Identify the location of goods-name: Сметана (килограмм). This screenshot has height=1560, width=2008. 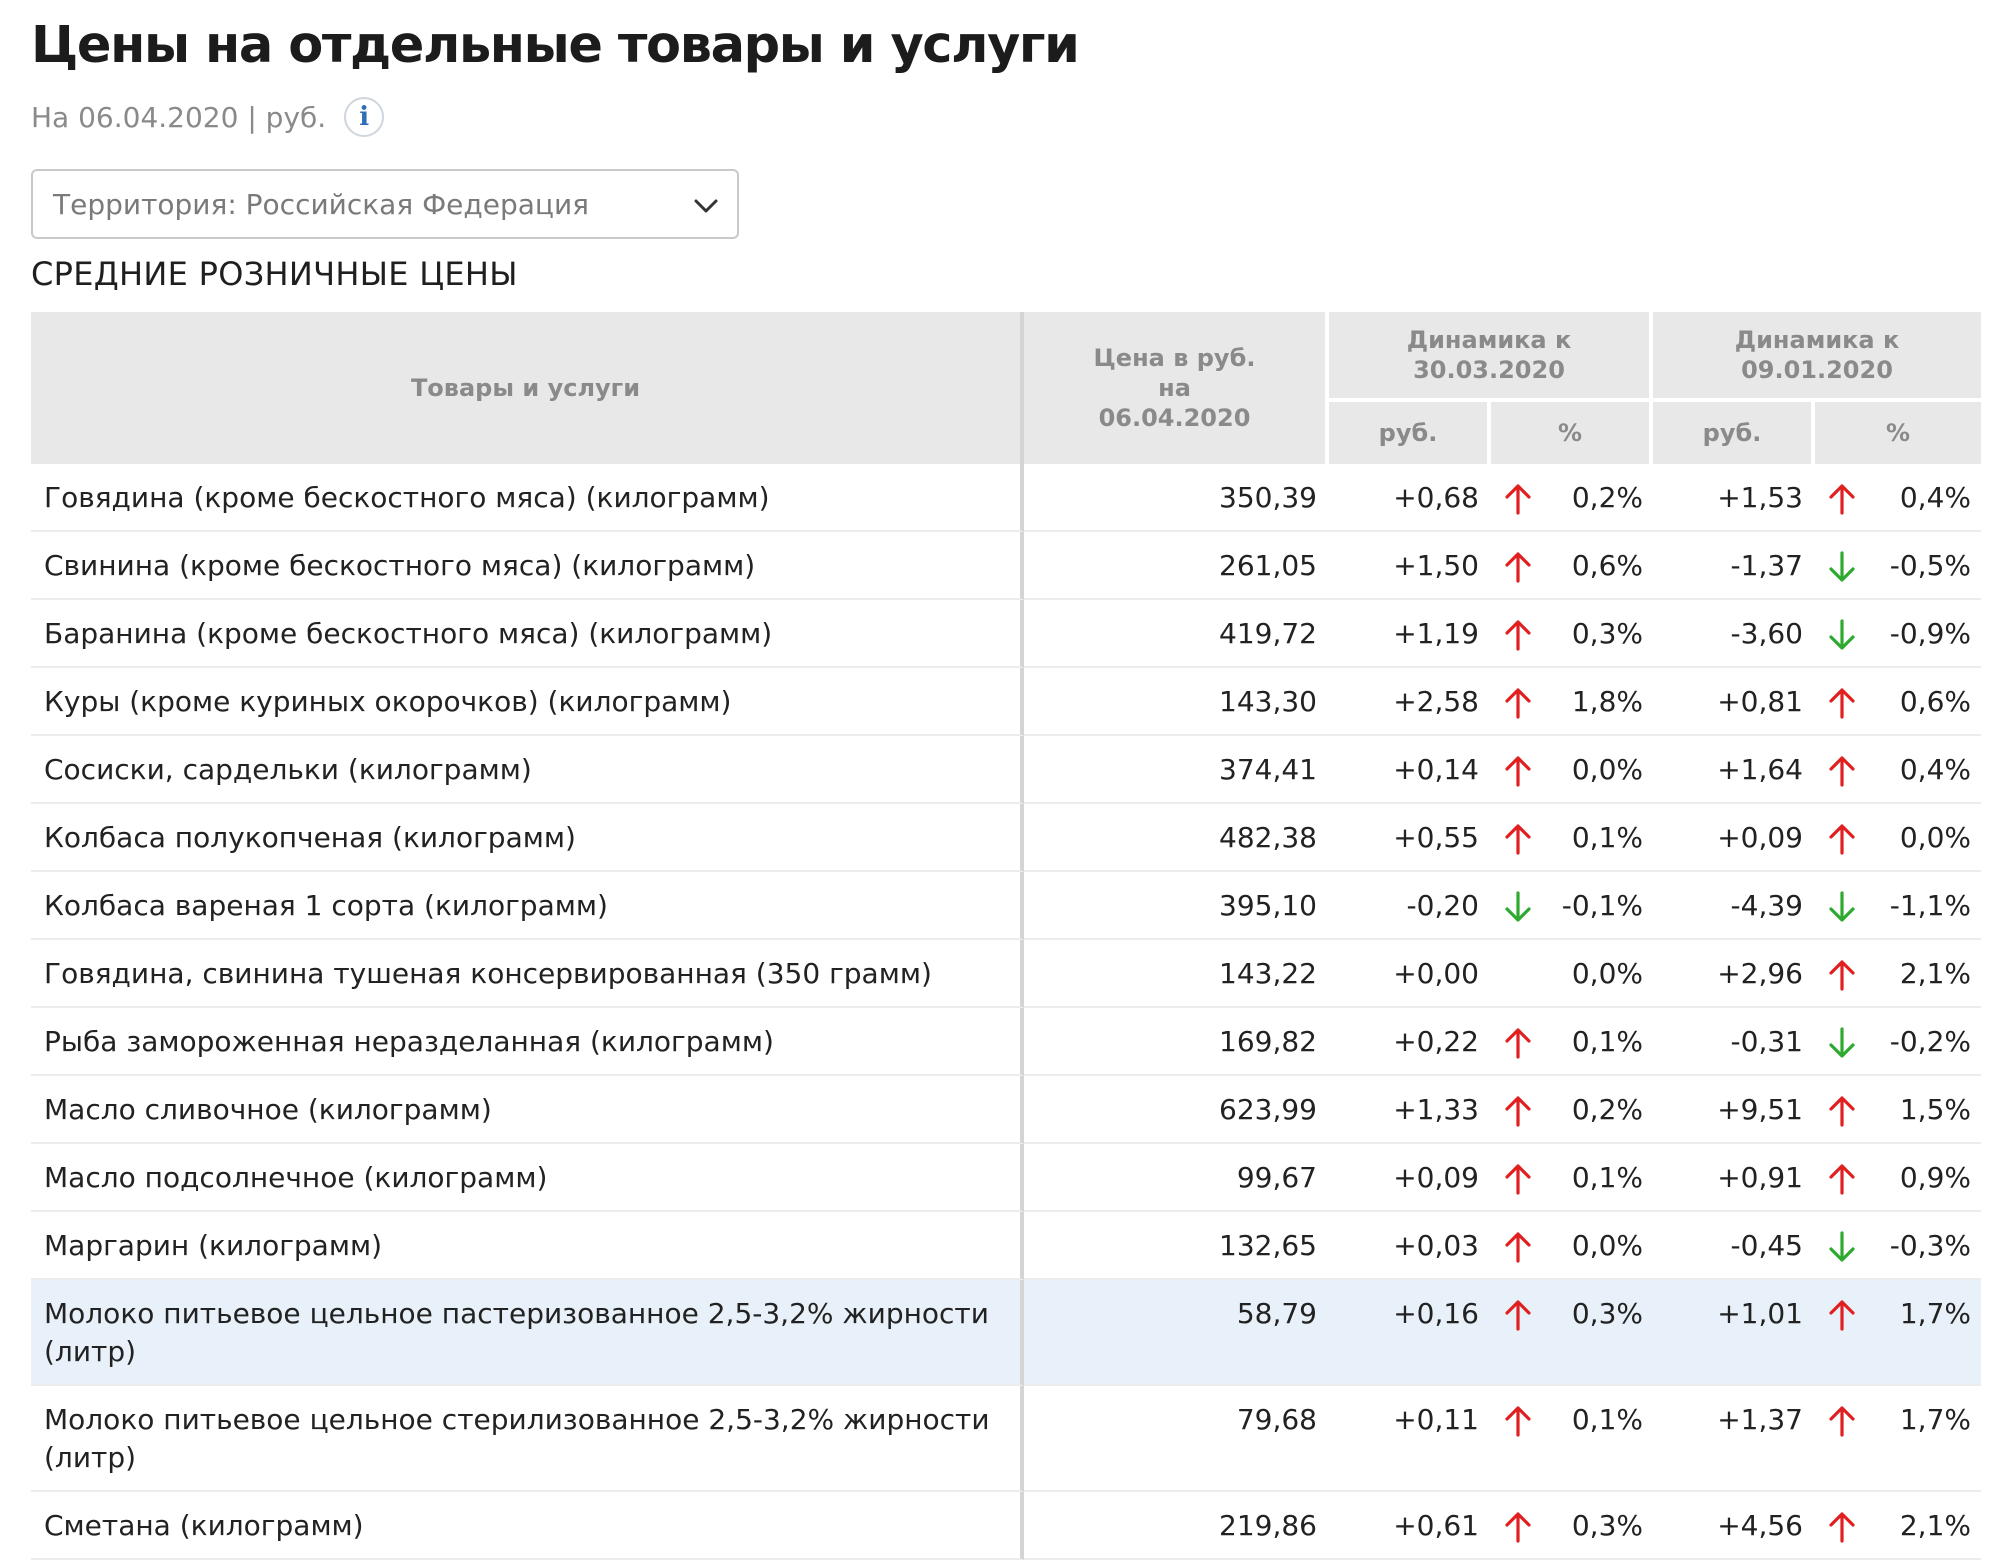
(527, 1526).